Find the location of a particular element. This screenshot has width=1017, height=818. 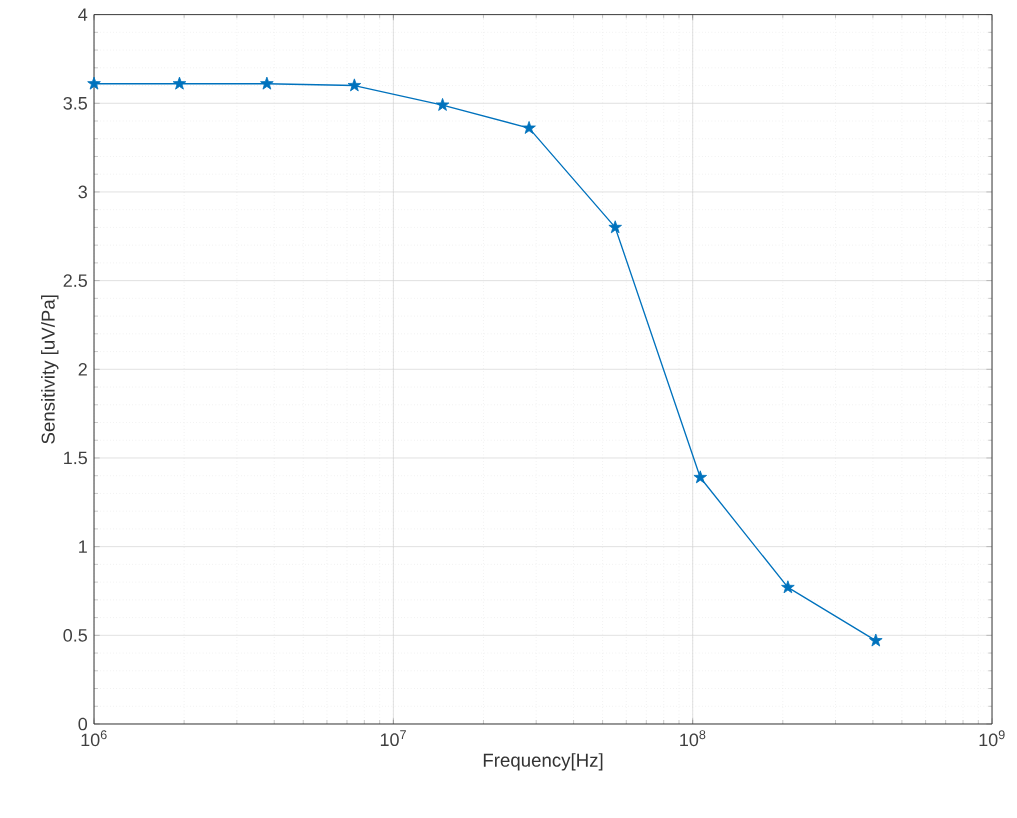

y-tick-label: 4 is located at coordinates (83, 14).